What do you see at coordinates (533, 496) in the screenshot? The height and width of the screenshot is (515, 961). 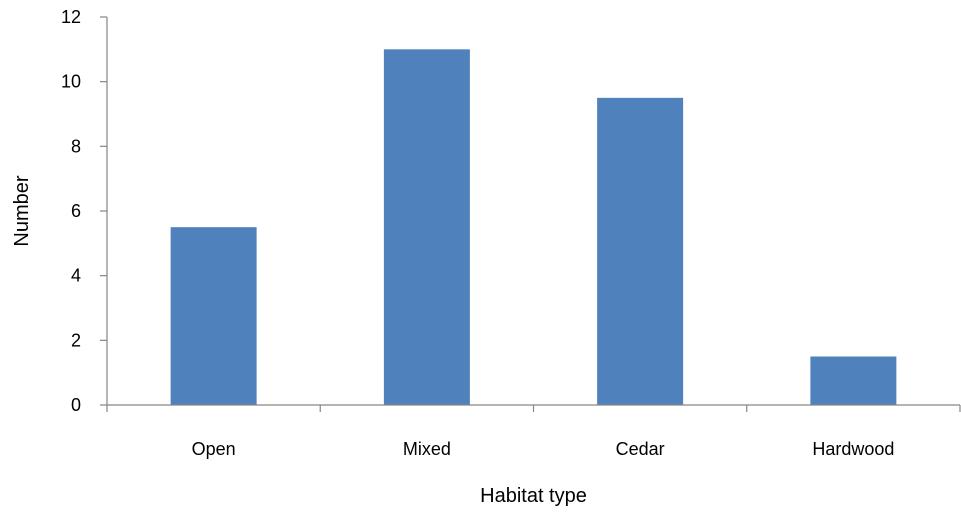 I see `x-axis-title: Habitat type` at bounding box center [533, 496].